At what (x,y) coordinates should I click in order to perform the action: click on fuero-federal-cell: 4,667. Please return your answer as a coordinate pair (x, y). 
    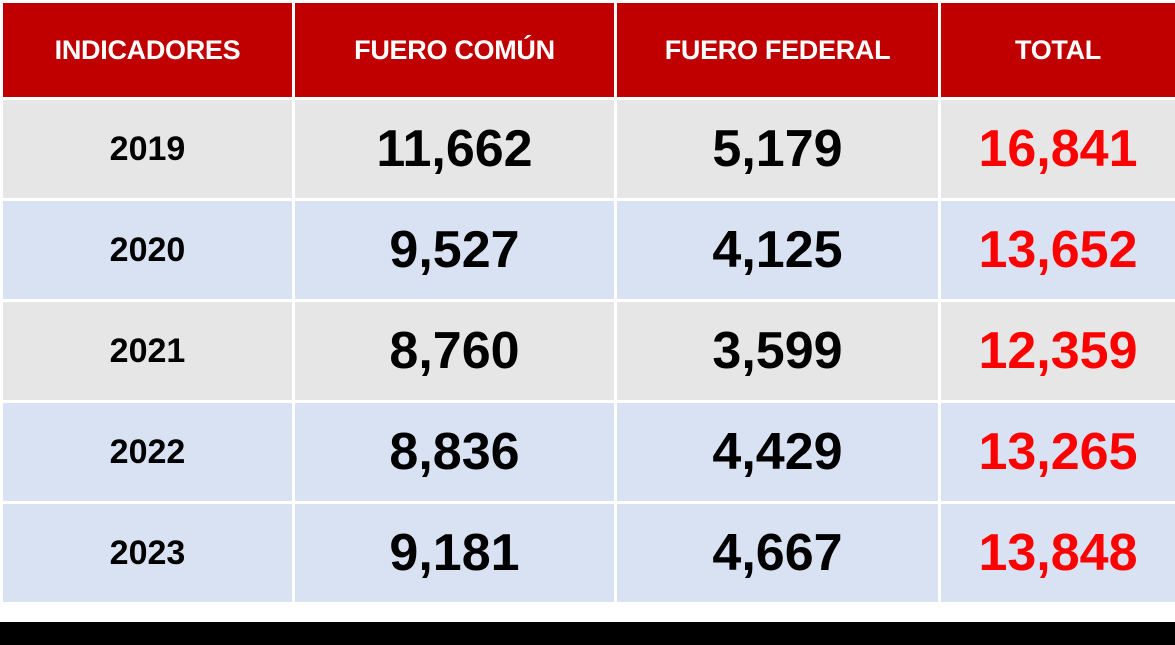
    Looking at the image, I should click on (777, 553).